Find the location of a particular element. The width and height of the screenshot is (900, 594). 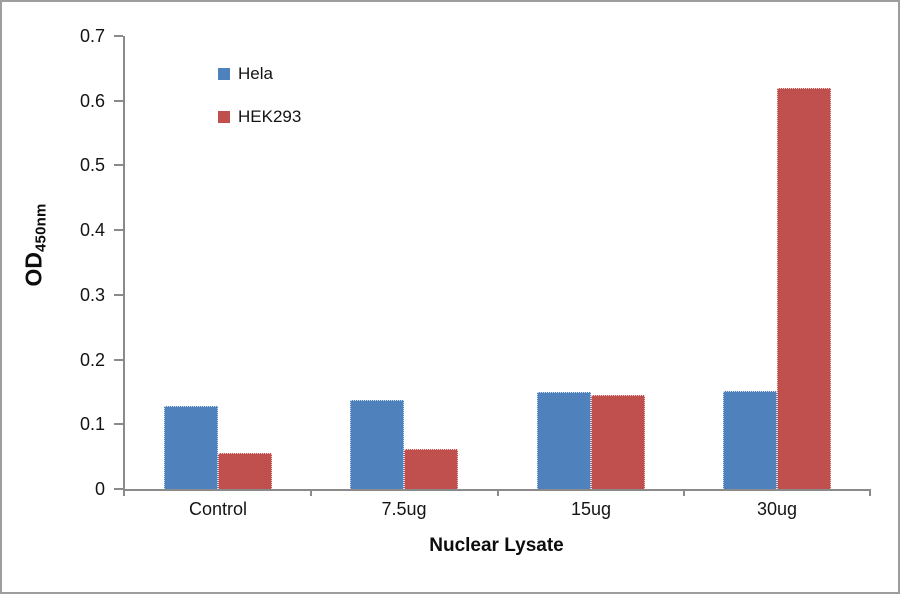

y-axis-title: OD450nm is located at coordinates (35, 244).